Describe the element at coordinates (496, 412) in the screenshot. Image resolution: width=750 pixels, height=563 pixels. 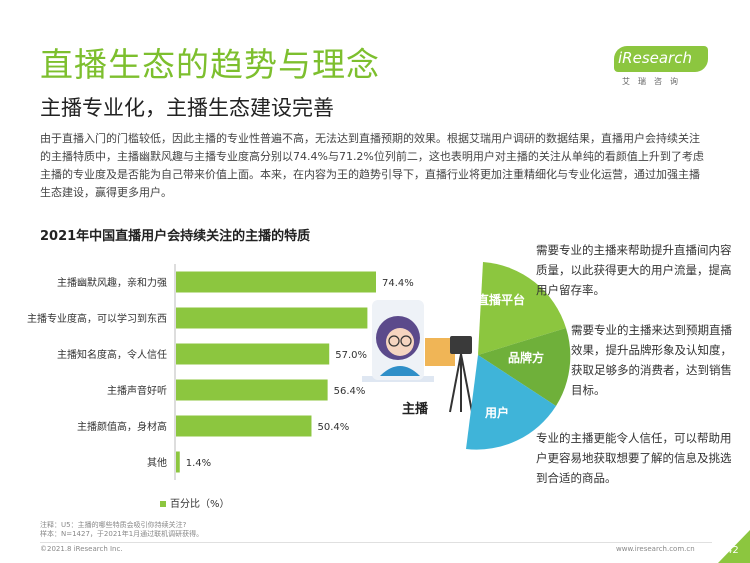
I see `segment-label-user: 用户` at that location.